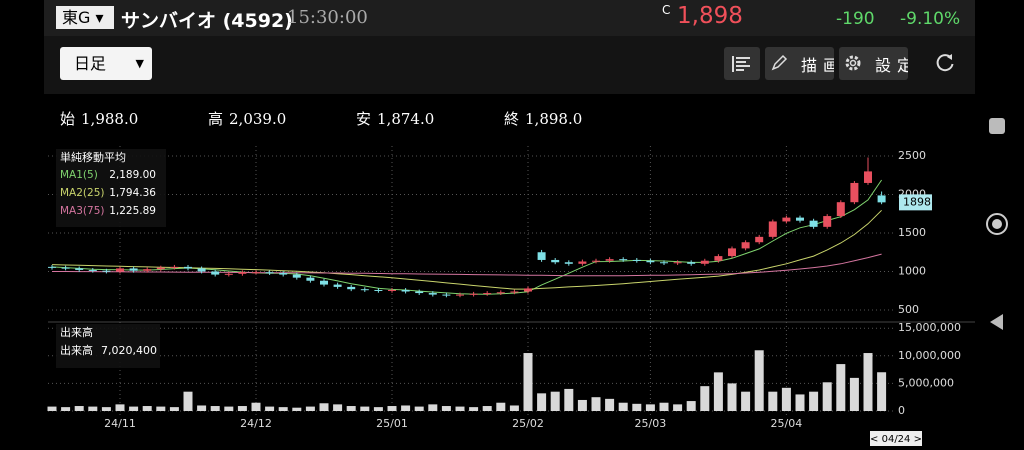 The image size is (1024, 450). What do you see at coordinates (915, 202) in the screenshot?
I see `last-price-tag` at bounding box center [915, 202].